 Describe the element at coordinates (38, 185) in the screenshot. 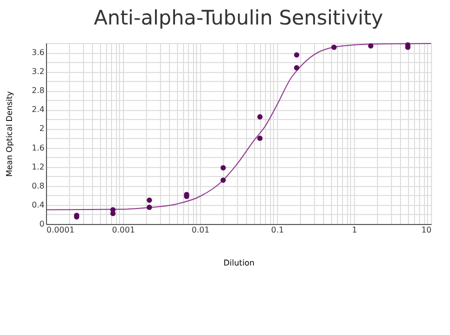

I see `y-tick-label: 0.8` at that location.